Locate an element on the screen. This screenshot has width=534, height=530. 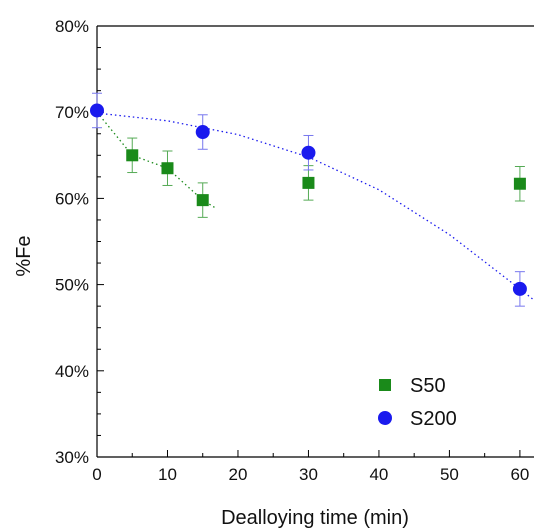
x-tick-label: 0 is located at coordinates (96, 474).